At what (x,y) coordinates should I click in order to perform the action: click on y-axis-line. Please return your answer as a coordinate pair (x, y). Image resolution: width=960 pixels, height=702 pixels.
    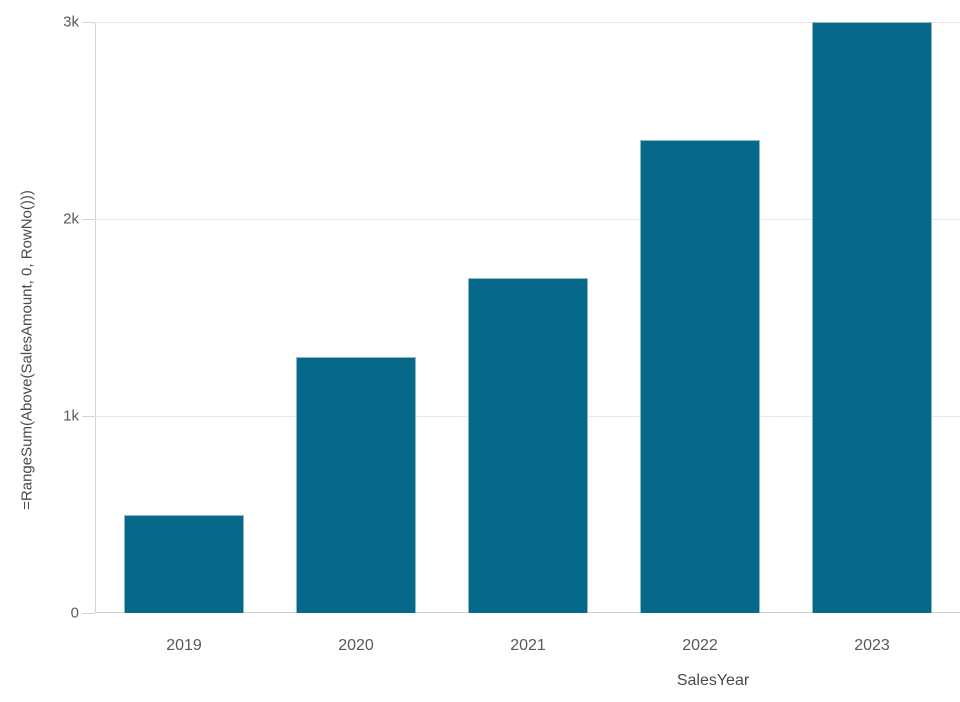
    Looking at the image, I should click on (95, 317).